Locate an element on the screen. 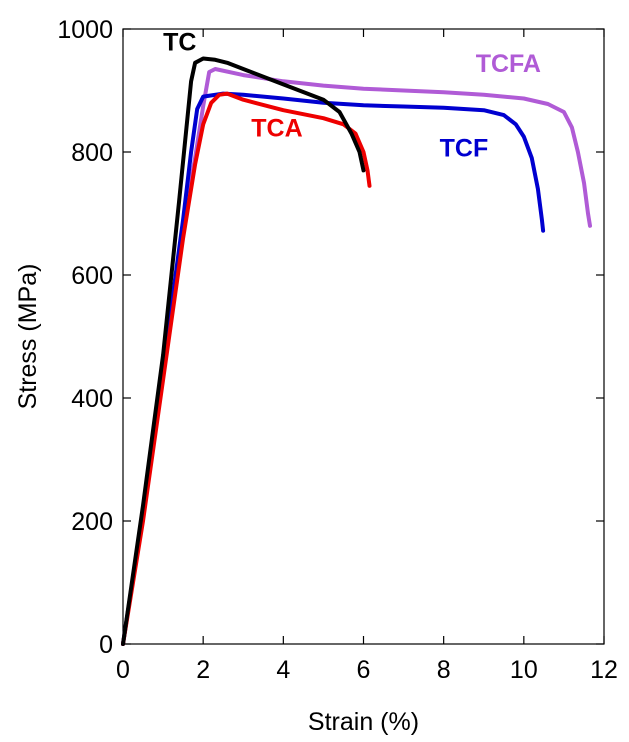 The height and width of the screenshot is (742, 629). y-tick-label: 1000 is located at coordinates (85, 30).